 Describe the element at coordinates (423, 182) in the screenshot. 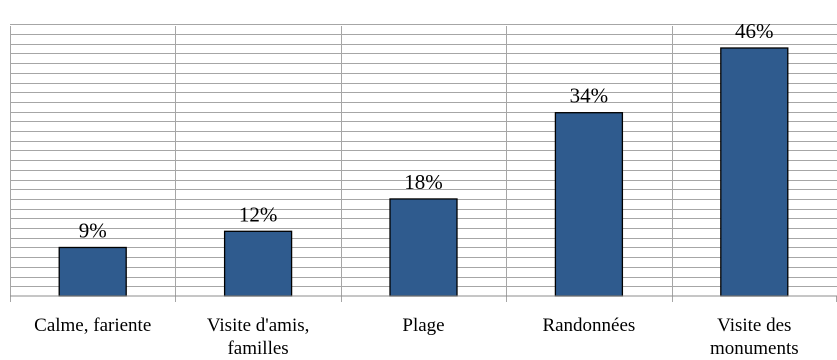

I see `data-label-2: 18%` at that location.